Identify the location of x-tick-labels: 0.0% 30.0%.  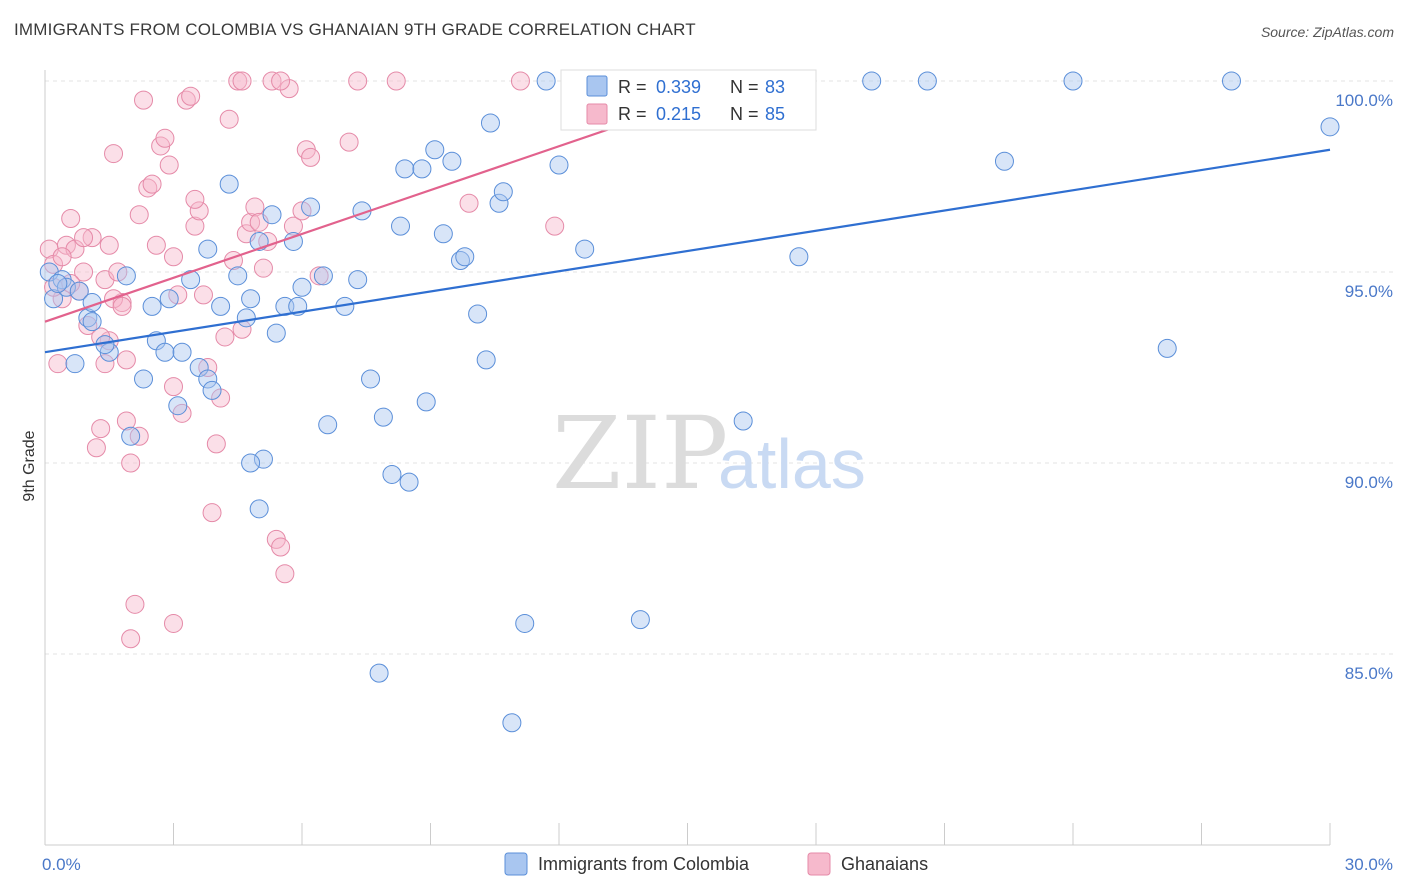
(717, 864).